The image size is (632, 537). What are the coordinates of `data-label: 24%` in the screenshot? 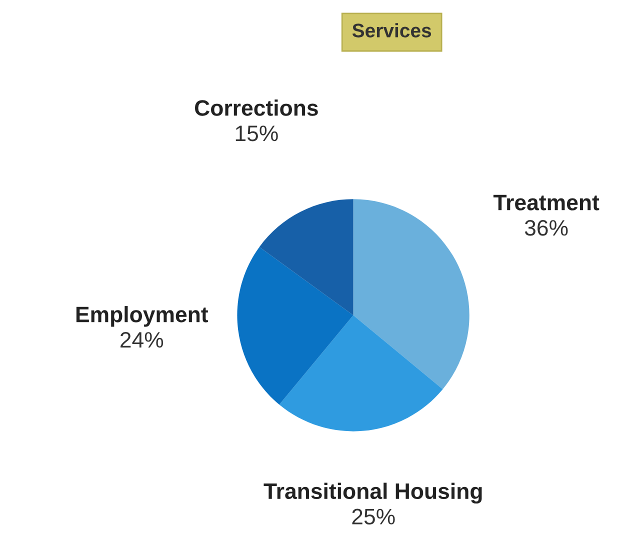 It's located at (142, 340).